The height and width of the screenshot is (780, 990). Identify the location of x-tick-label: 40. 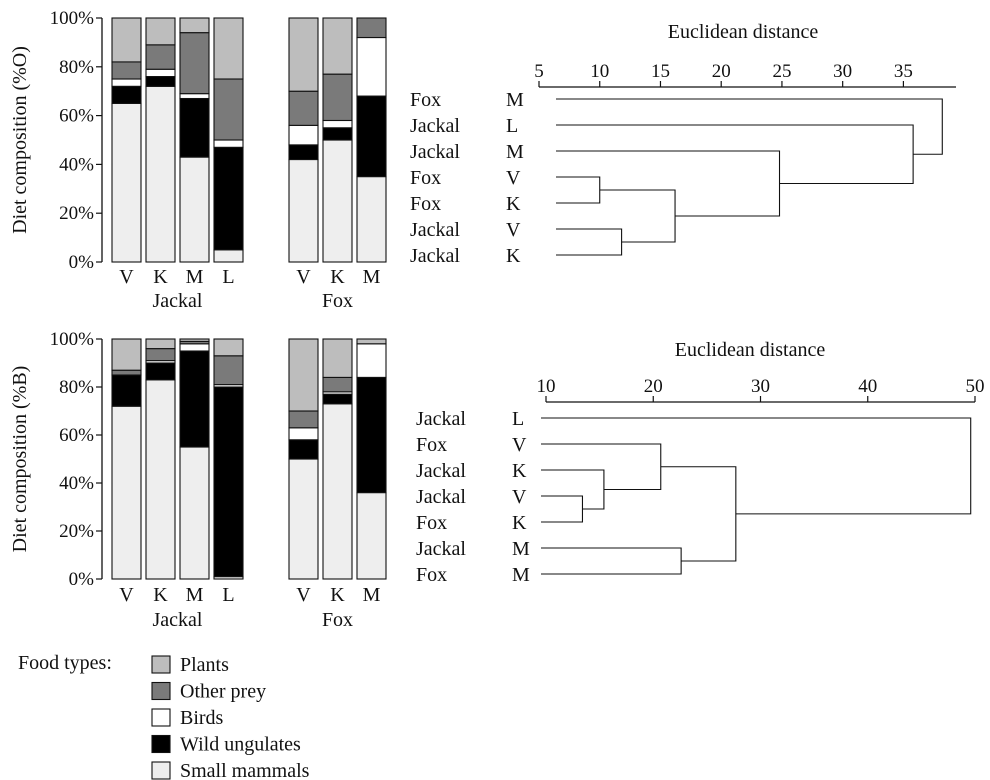
(867, 386).